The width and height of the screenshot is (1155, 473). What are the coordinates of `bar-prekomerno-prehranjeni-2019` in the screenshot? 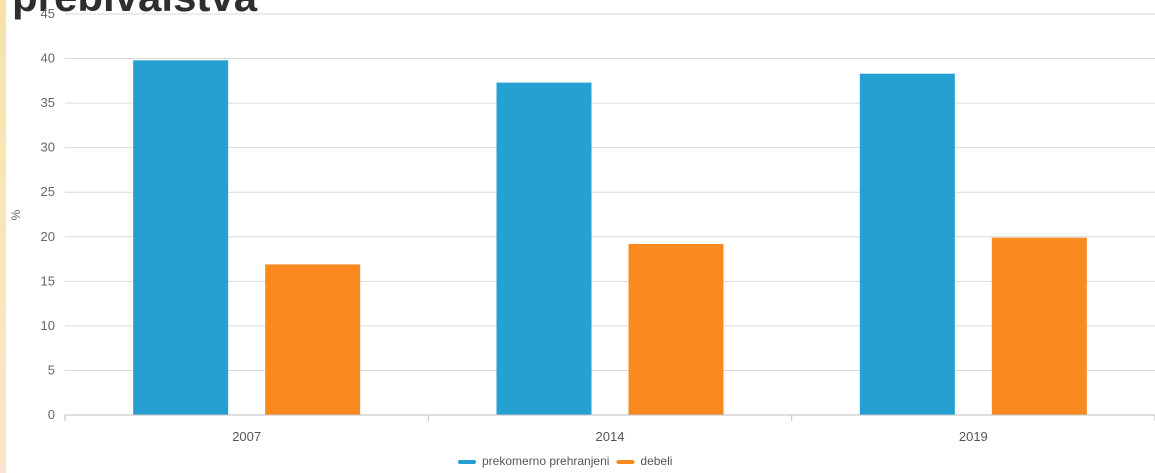 It's located at (907, 244).